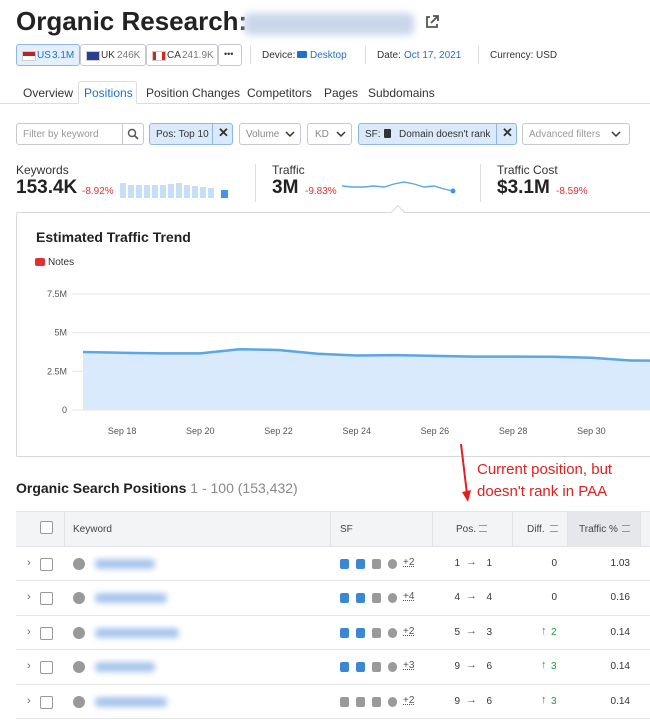  I want to click on traffic-share: 0.16, so click(620, 598).